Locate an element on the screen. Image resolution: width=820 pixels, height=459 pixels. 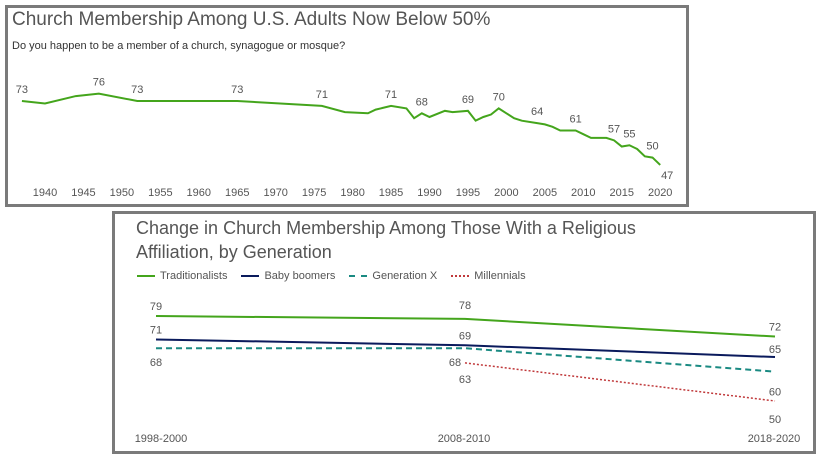
x-tick-label: 1960 is located at coordinates (199, 193).